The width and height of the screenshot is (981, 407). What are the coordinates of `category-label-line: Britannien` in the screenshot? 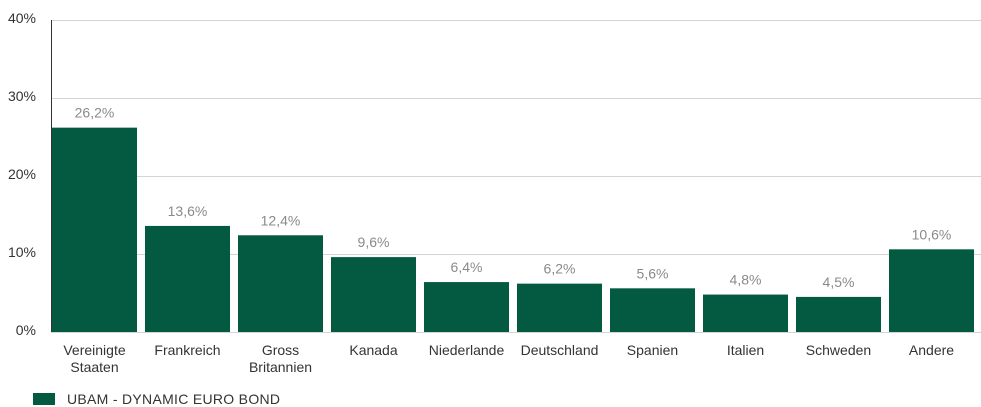 It's located at (280, 367).